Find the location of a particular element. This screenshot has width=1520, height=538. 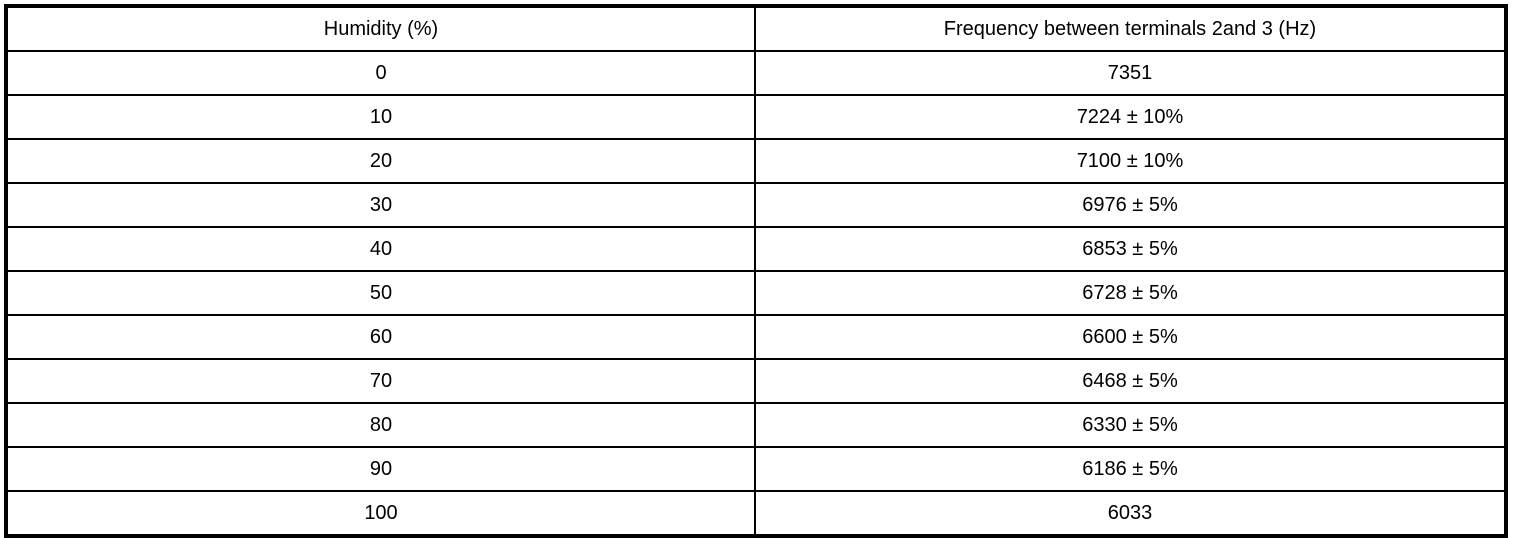

frequency-cell: 6033 is located at coordinates (1130, 513).